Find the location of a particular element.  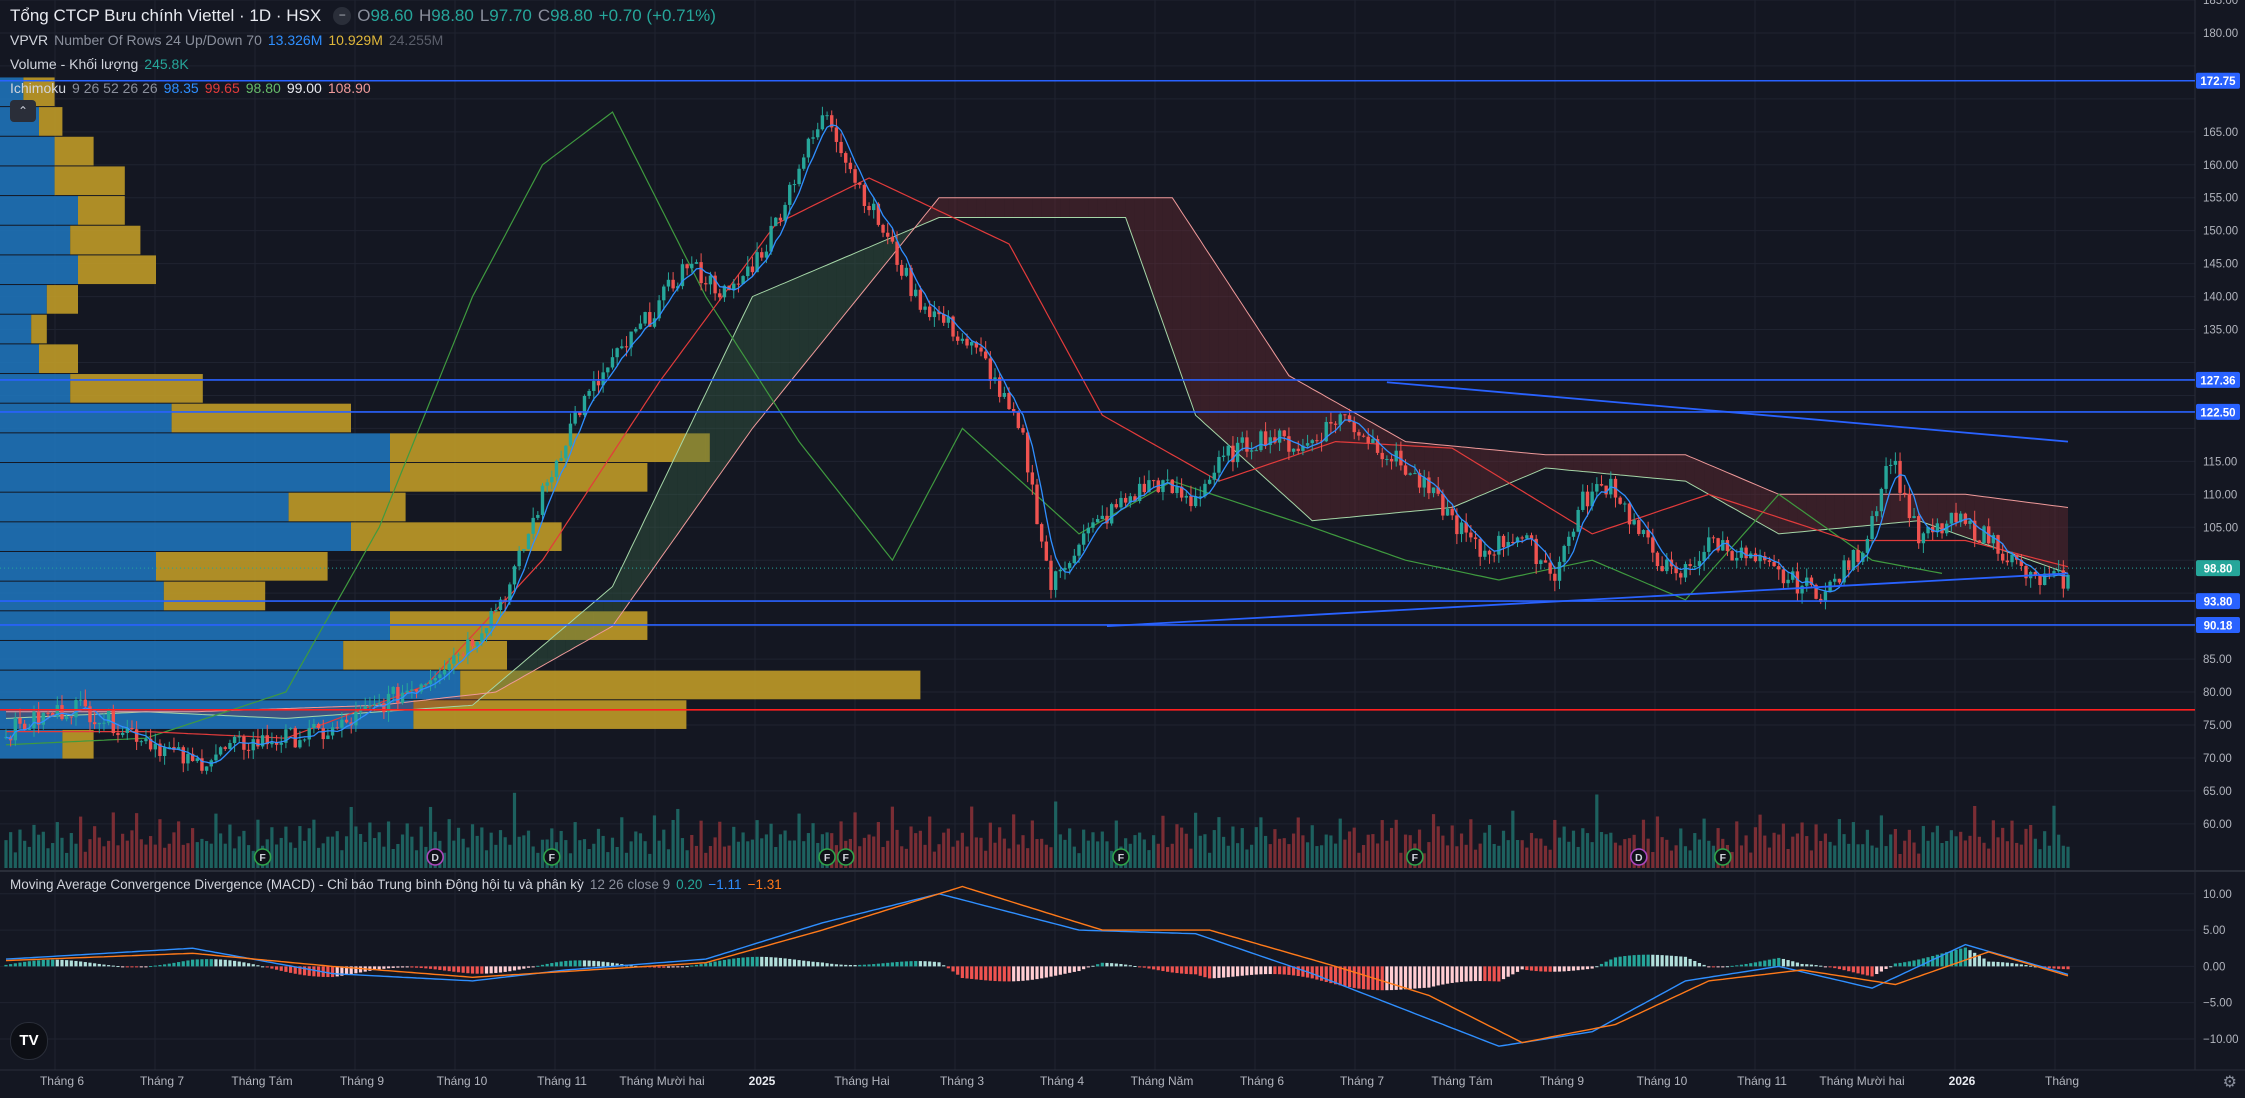

price-tick-label: 140.00 is located at coordinates (2220, 298).